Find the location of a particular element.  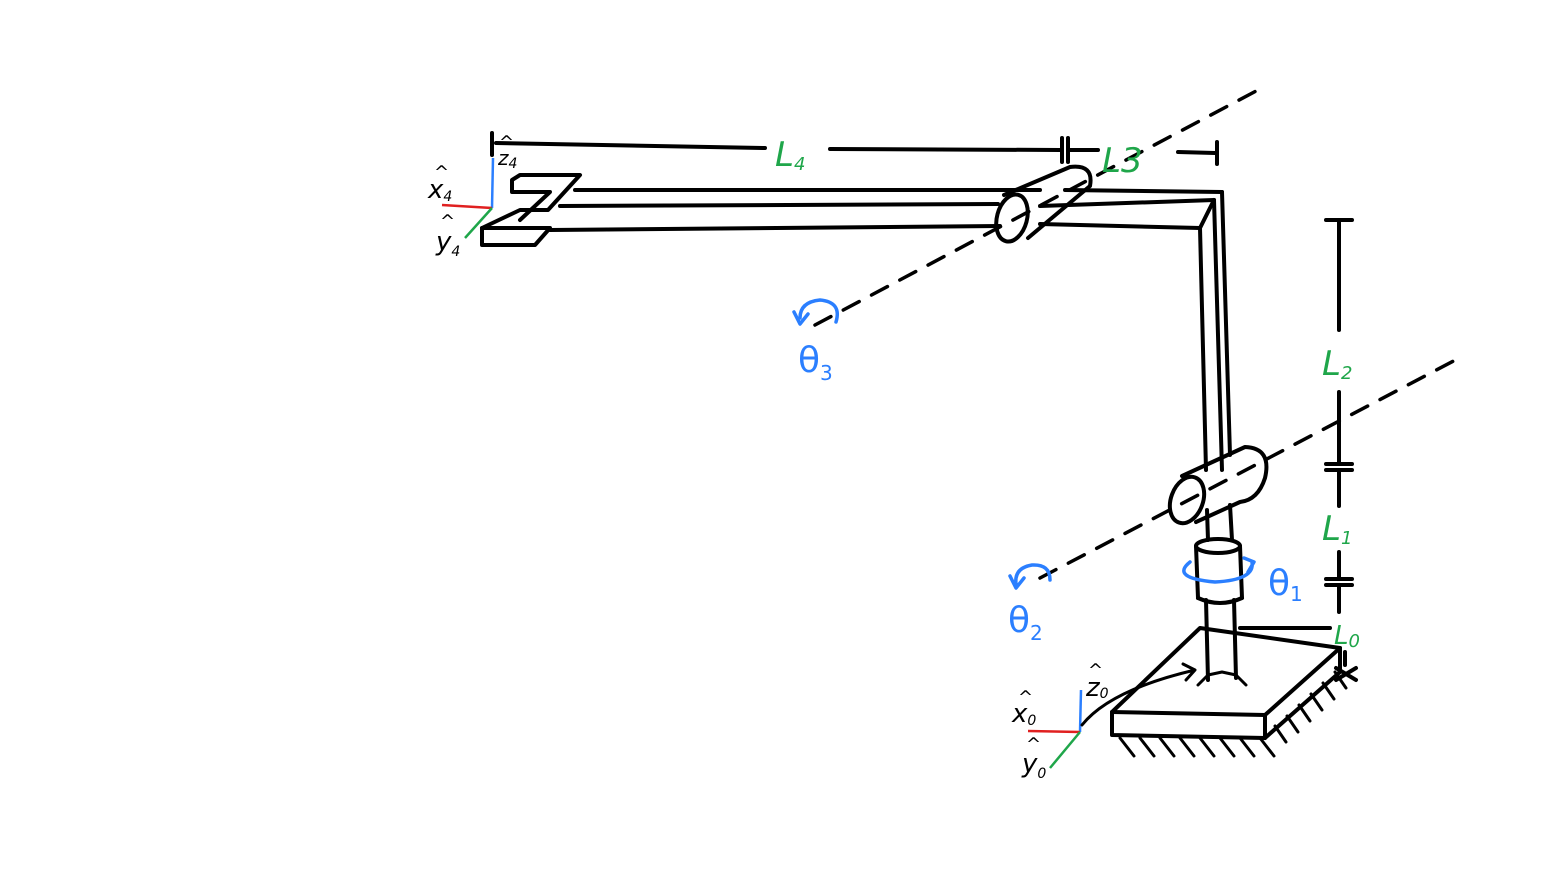

label-l2: L2 is located at coordinates (1337, 364).